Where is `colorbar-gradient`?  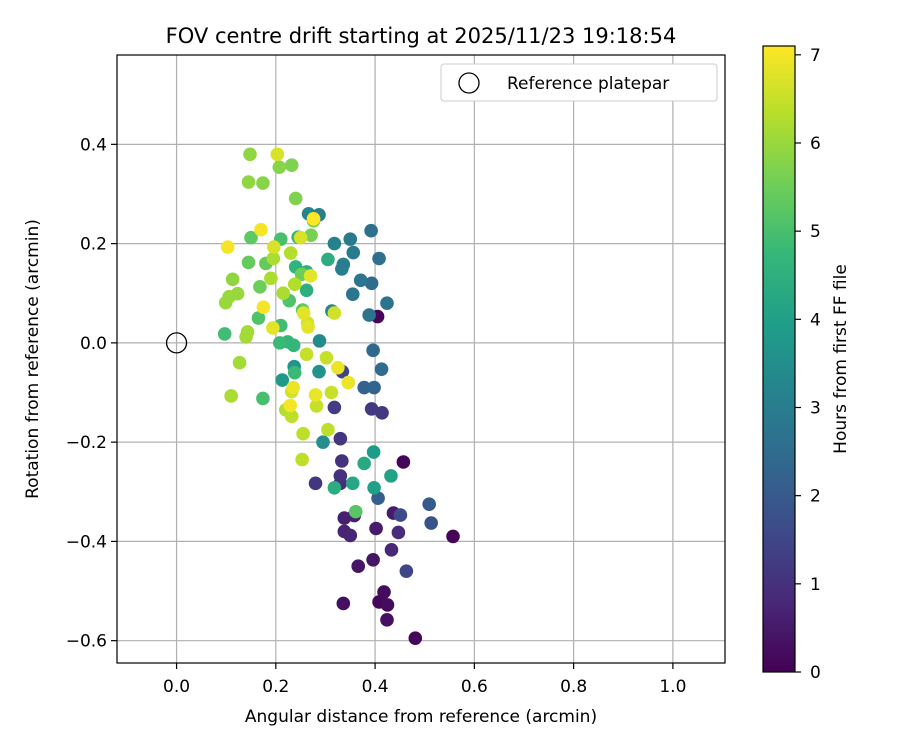 colorbar-gradient is located at coordinates (779, 359).